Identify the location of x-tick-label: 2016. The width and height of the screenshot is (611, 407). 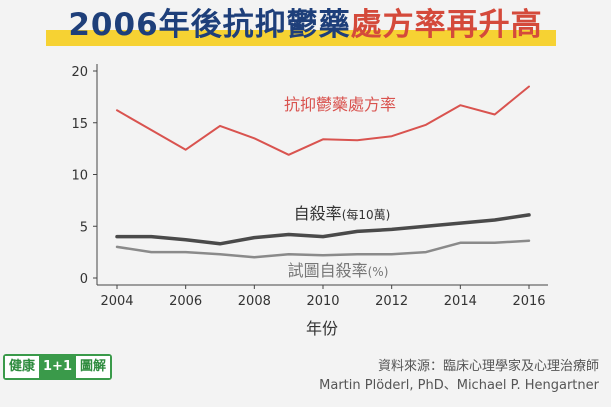
(528, 301).